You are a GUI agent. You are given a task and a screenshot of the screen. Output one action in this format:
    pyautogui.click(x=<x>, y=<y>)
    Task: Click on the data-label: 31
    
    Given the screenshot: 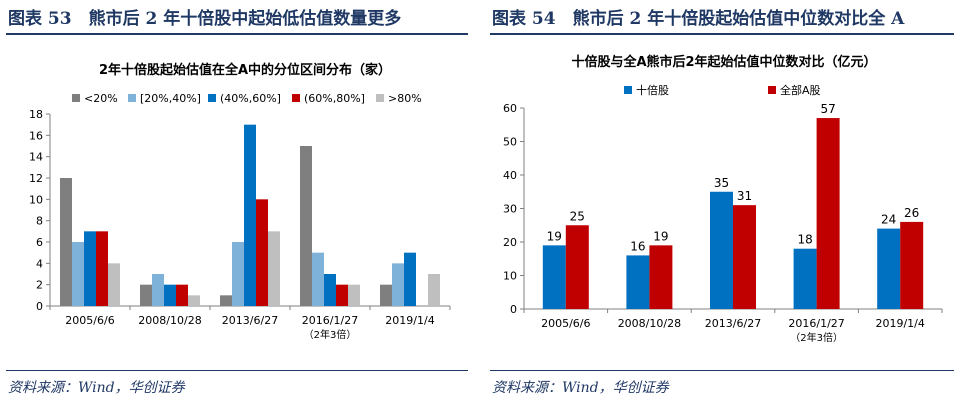 What is the action you would take?
    pyautogui.click(x=744, y=196)
    